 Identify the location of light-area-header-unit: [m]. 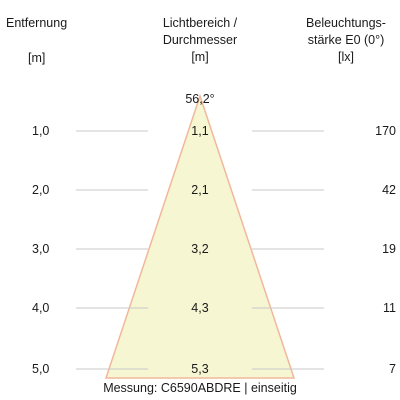
(200, 57).